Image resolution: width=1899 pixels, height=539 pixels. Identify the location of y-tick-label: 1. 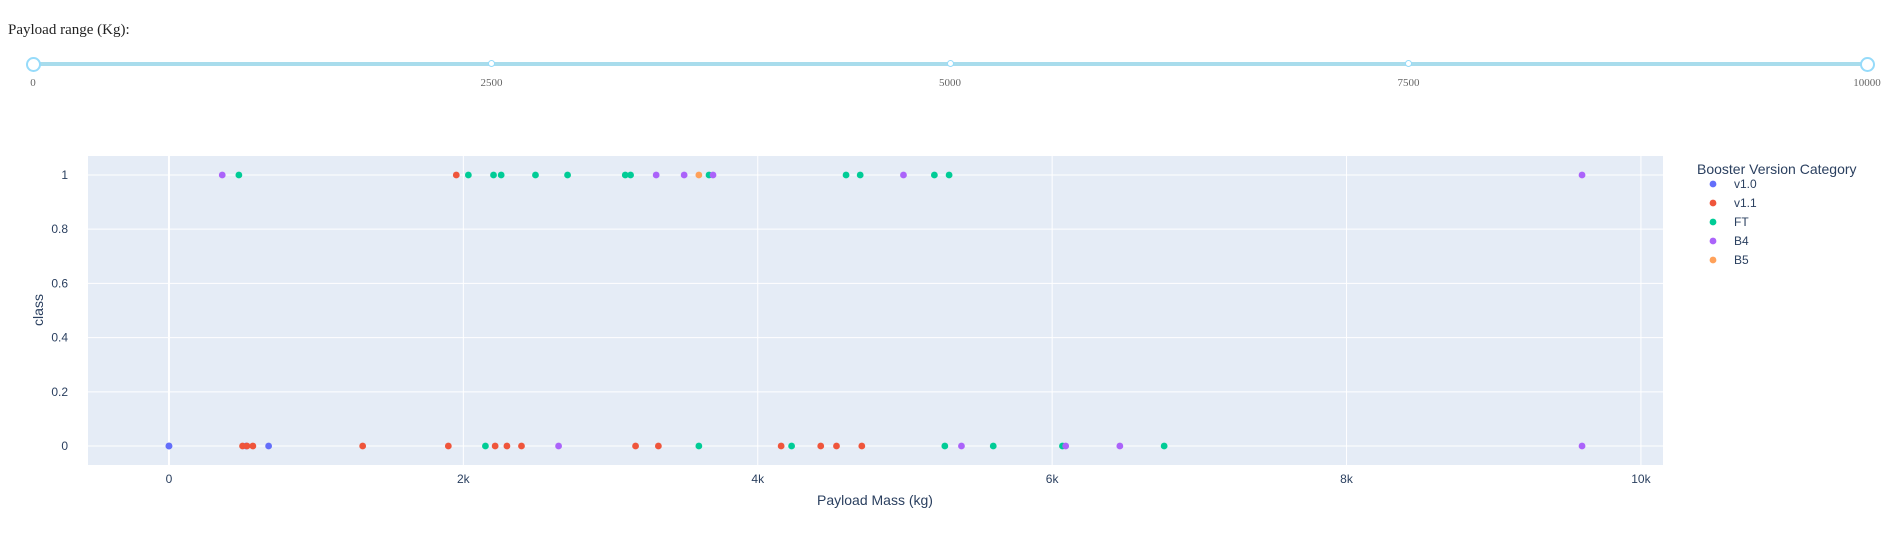
(64, 175).